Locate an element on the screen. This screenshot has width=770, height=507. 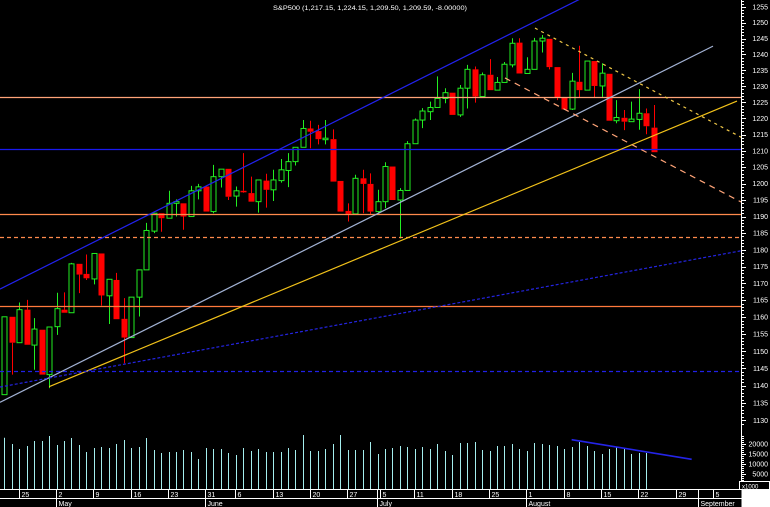
month-label: September is located at coordinates (718, 504).